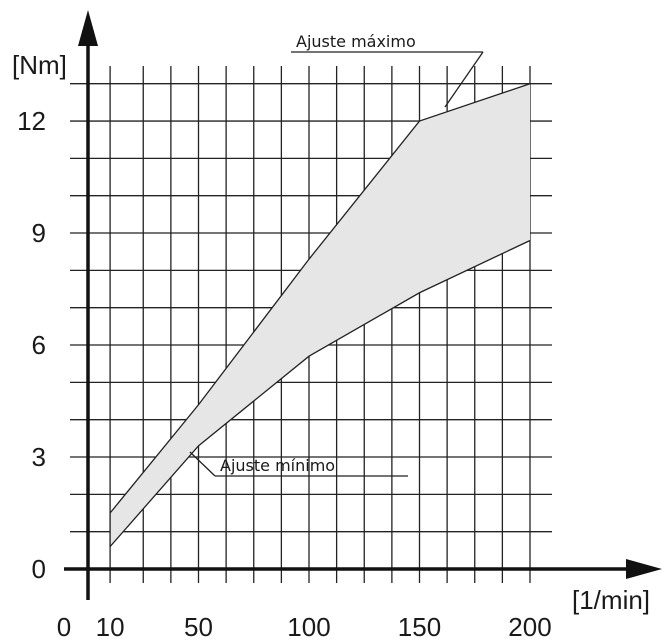  I want to click on y-tick-label: 3, so click(39, 457).